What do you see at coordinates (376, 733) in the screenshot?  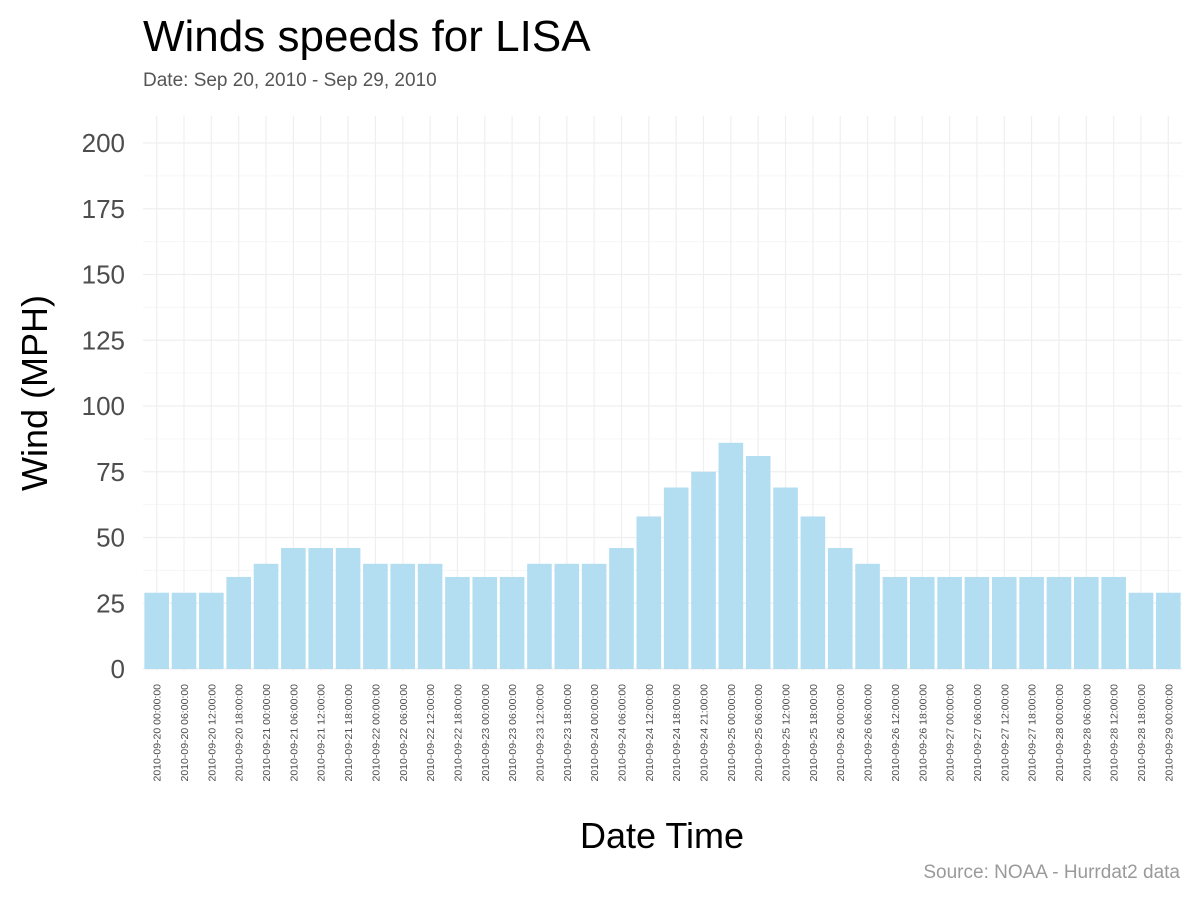 I see `x-tick-label: 2010-09-22 00:00:00` at bounding box center [376, 733].